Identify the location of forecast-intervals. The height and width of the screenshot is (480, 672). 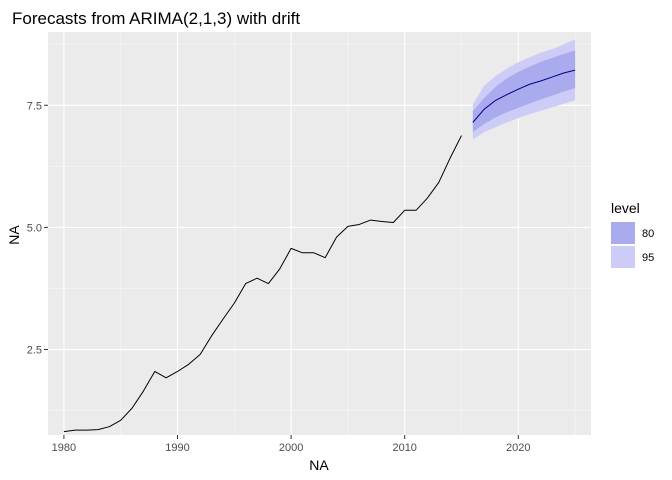
(524, 89).